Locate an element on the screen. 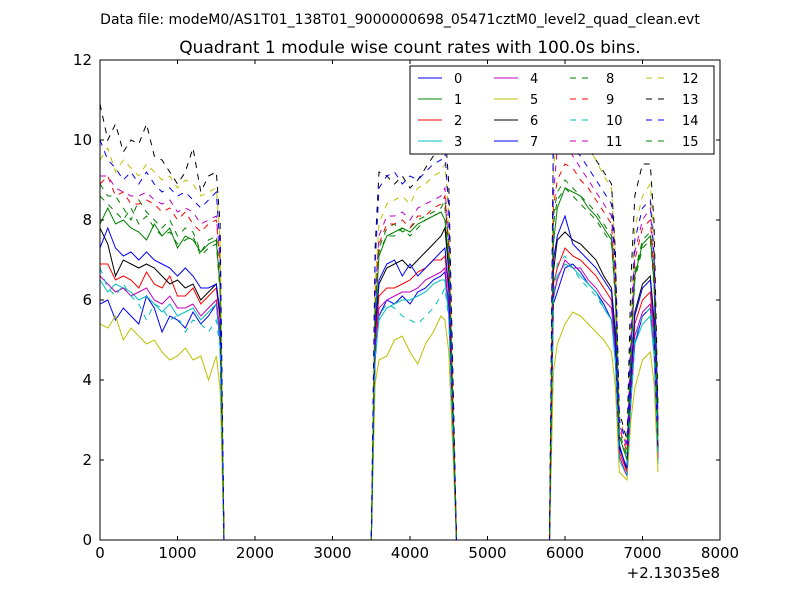  legend-label: 3 is located at coordinates (458, 142).